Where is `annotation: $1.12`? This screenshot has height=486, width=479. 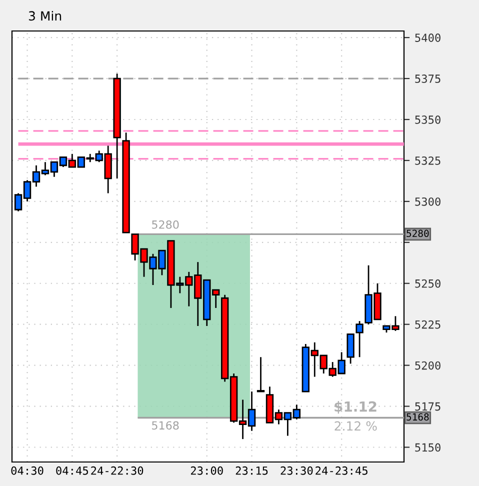 annotation: $1.12 is located at coordinates (355, 407).